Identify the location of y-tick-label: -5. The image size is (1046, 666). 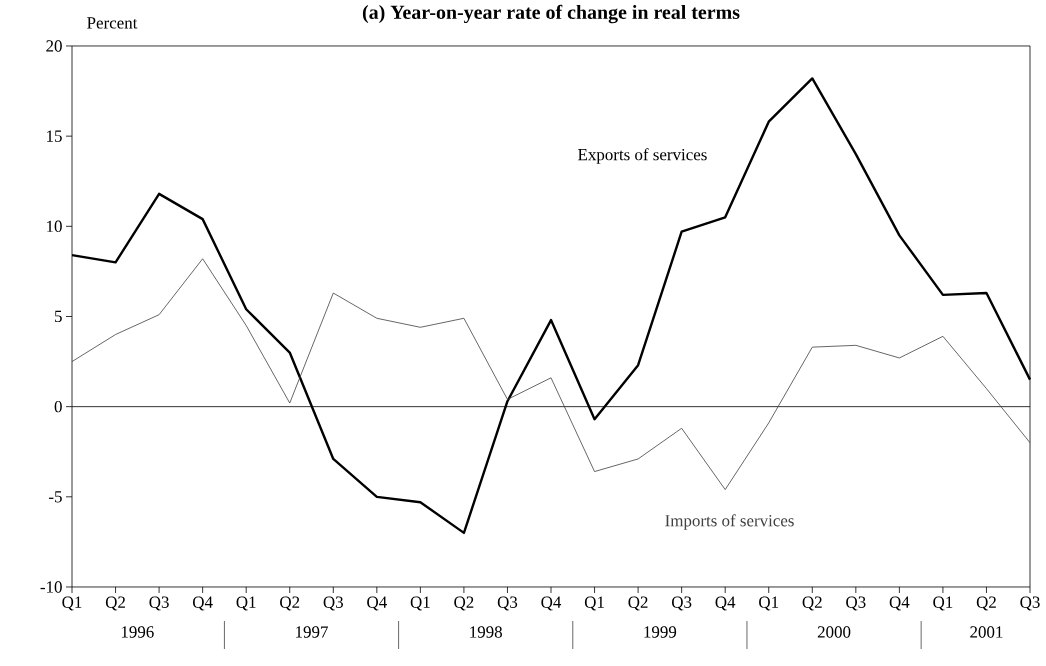
(55, 497).